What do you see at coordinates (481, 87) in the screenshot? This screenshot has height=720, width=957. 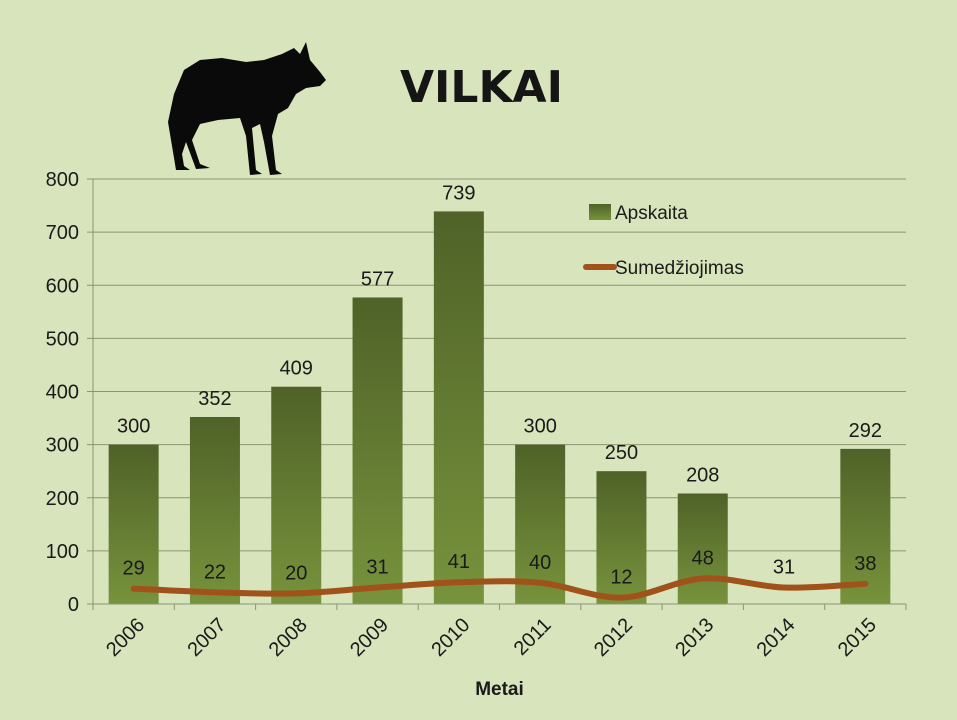 I see `chart-title: VILKAI` at bounding box center [481, 87].